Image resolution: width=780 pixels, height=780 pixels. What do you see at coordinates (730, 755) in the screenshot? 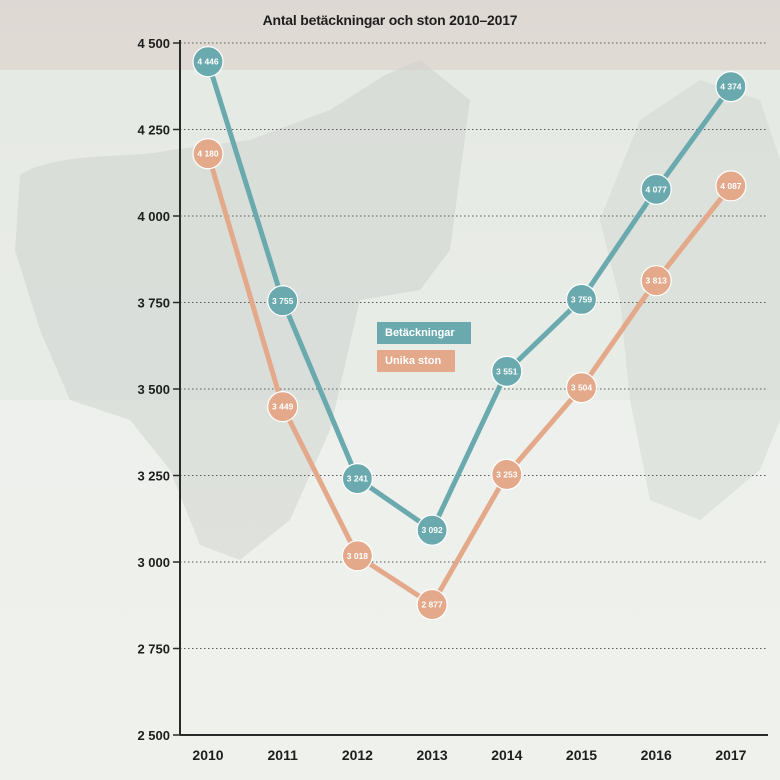
I see `x-tick-label: 2017` at bounding box center [730, 755].